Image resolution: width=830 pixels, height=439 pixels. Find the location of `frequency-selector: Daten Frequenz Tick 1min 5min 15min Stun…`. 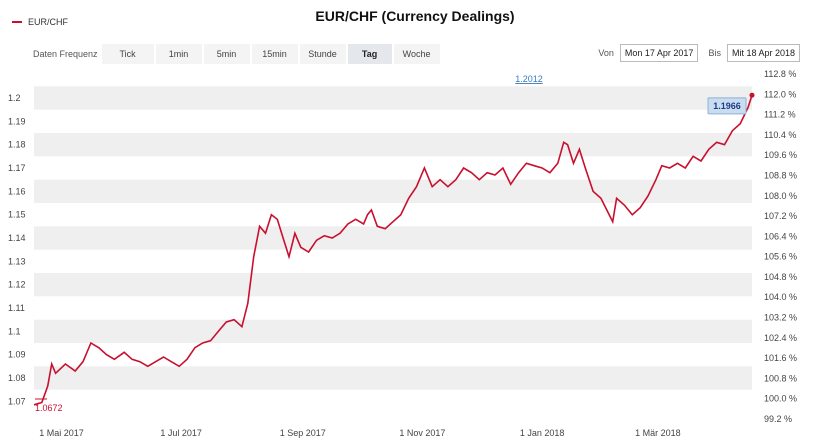

frequency-selector: Daten Frequenz Tick 1min 5min 15min Stun… is located at coordinates (237, 54).